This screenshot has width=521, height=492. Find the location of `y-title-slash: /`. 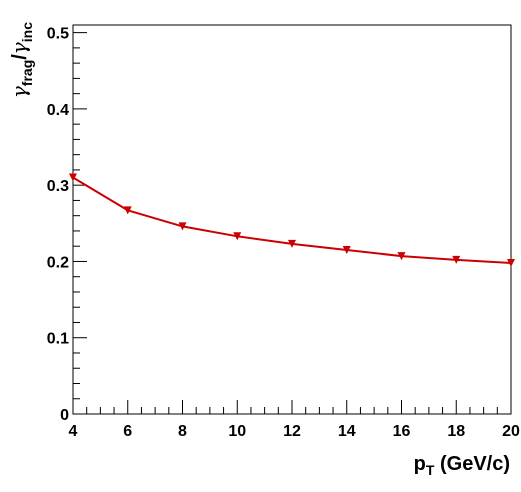

y-title-slash: / is located at coordinates (20, 57).